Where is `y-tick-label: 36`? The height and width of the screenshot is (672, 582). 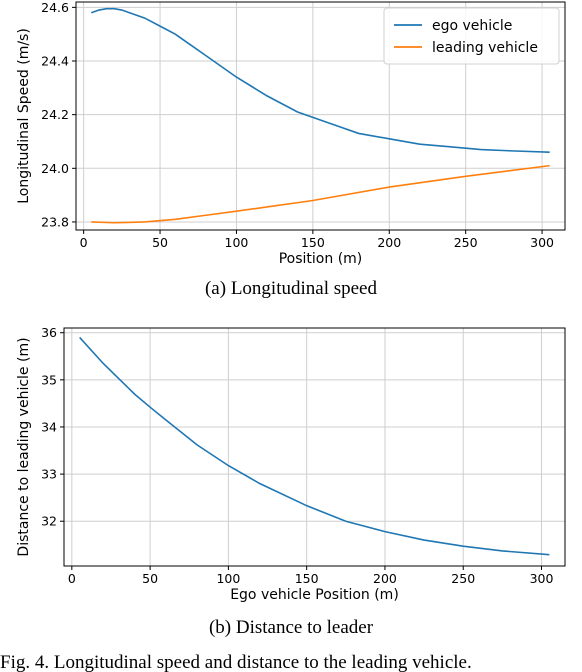 y-tick-label: 36 is located at coordinates (49, 332).